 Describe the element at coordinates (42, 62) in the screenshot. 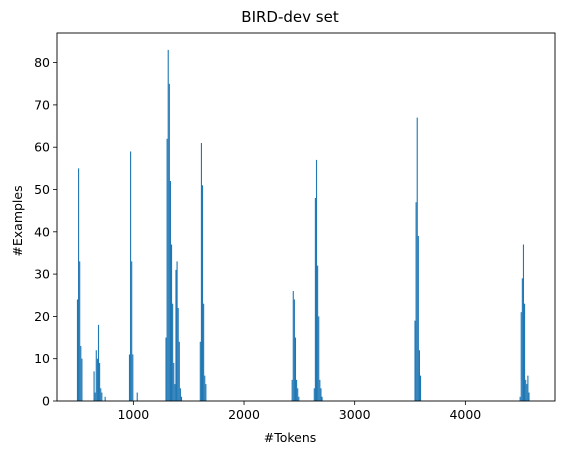

I see `y-tick-label: 80` at that location.